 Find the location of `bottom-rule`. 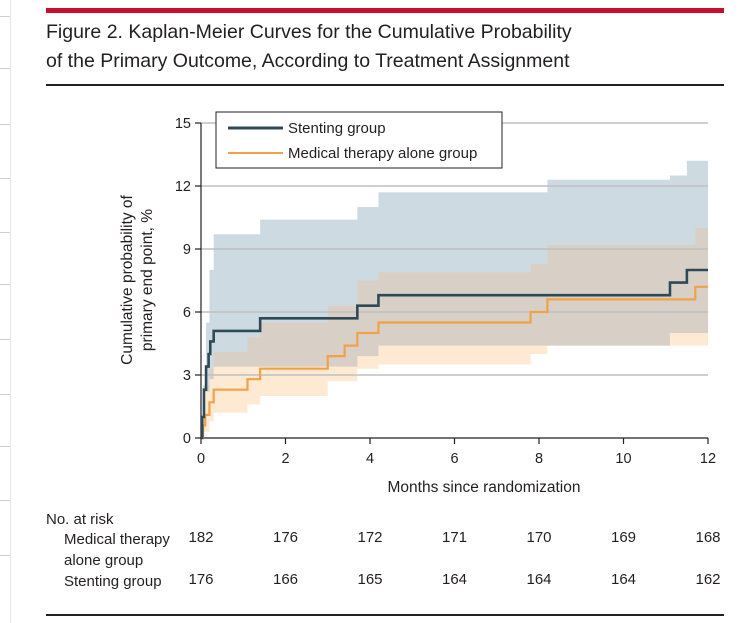

bottom-rule is located at coordinates (385, 615).